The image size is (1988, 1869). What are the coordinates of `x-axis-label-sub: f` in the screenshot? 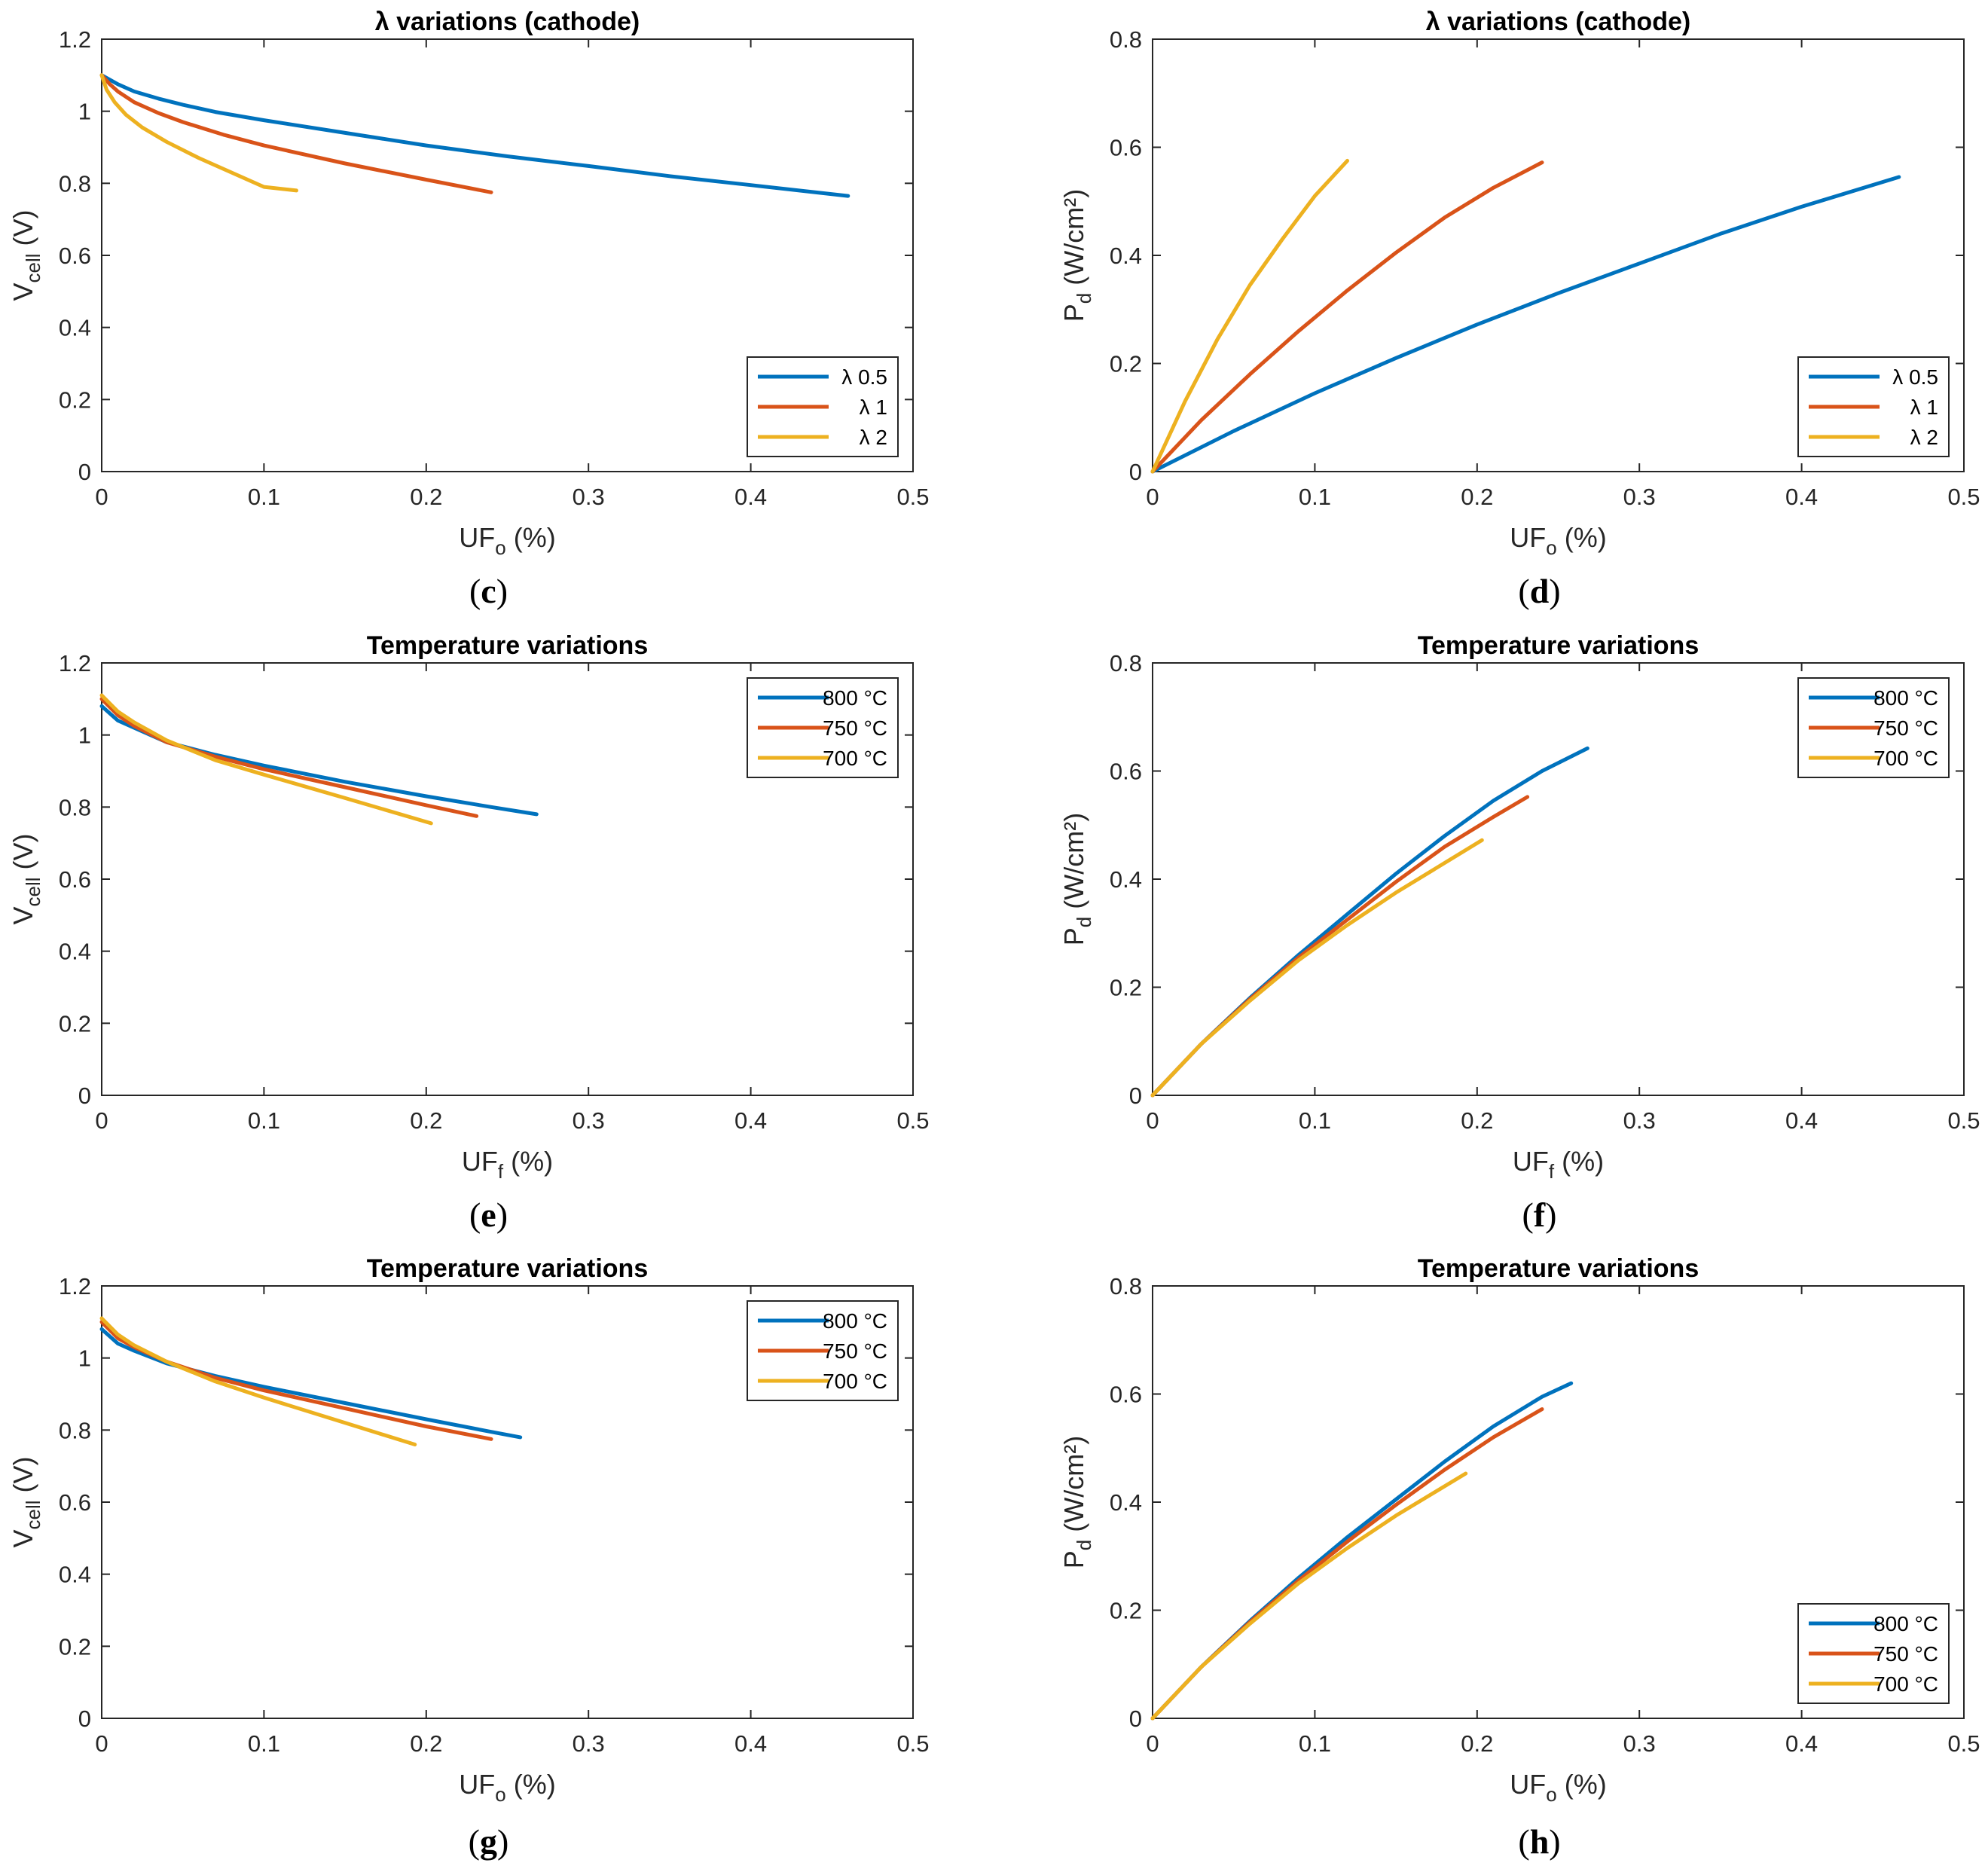 It's located at (501, 1171).